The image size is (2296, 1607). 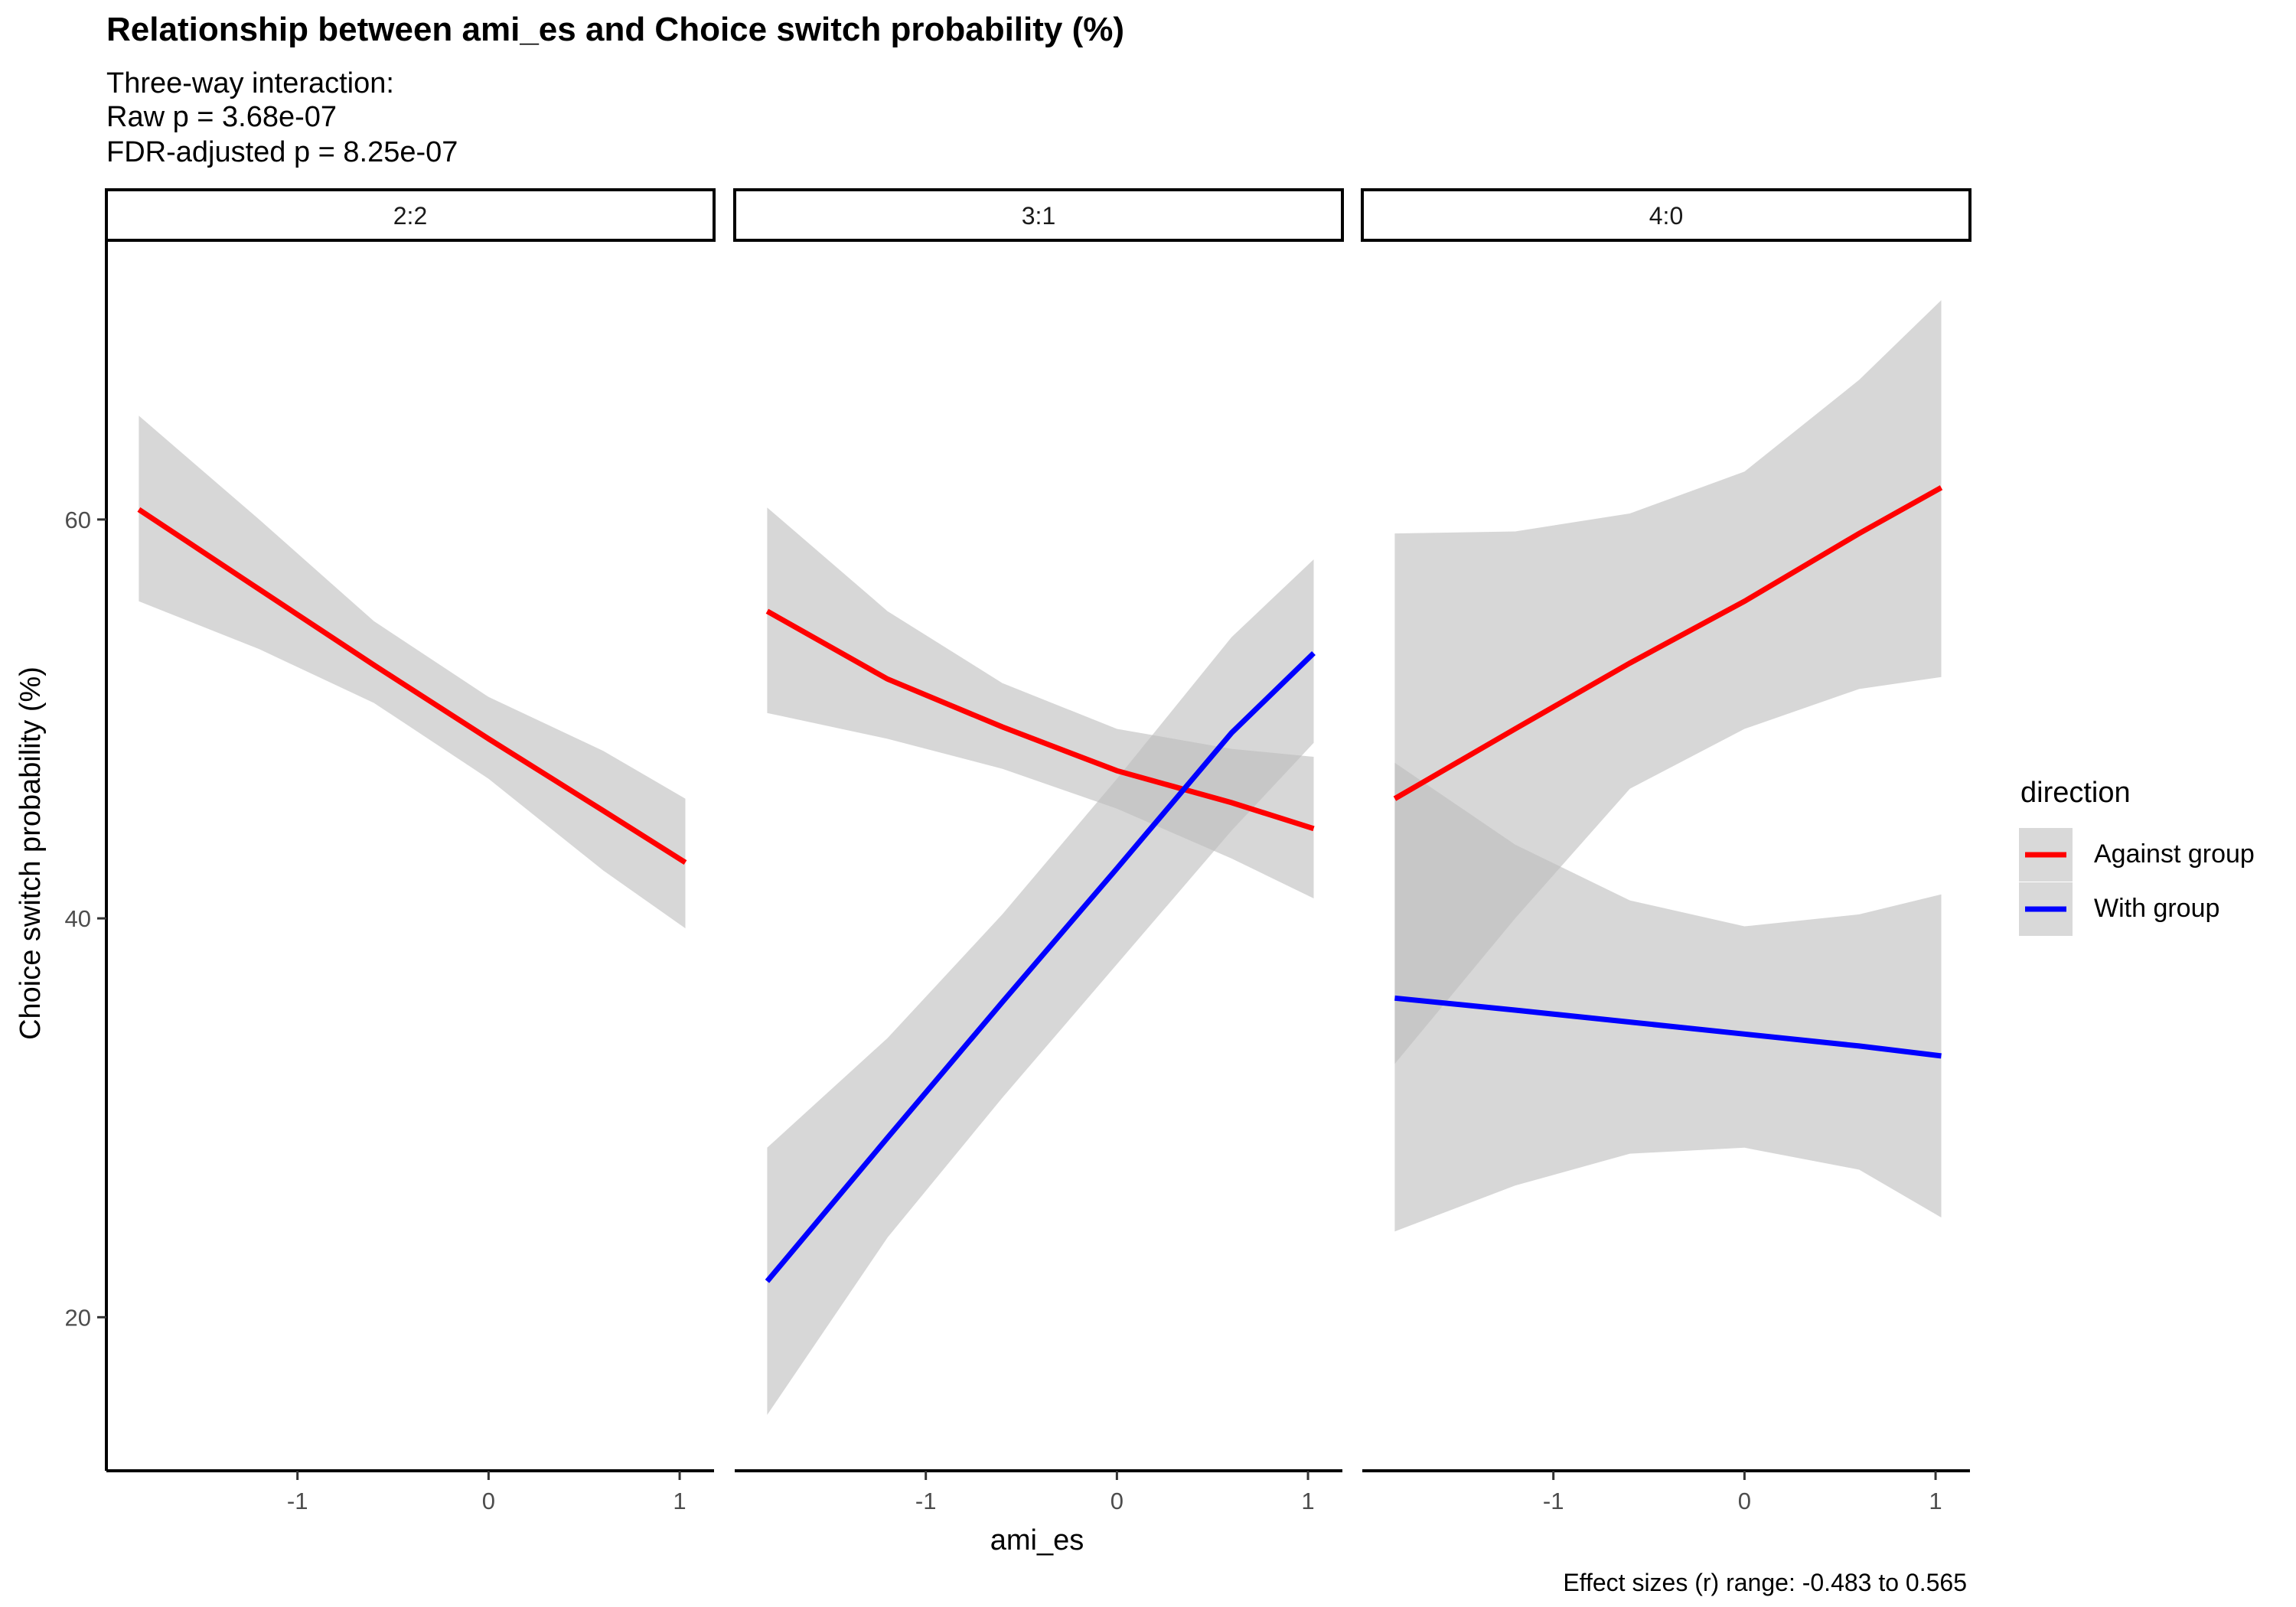 What do you see at coordinates (1040, 720) in the screenshot?
I see `fit-line-3-1-against-group` at bounding box center [1040, 720].